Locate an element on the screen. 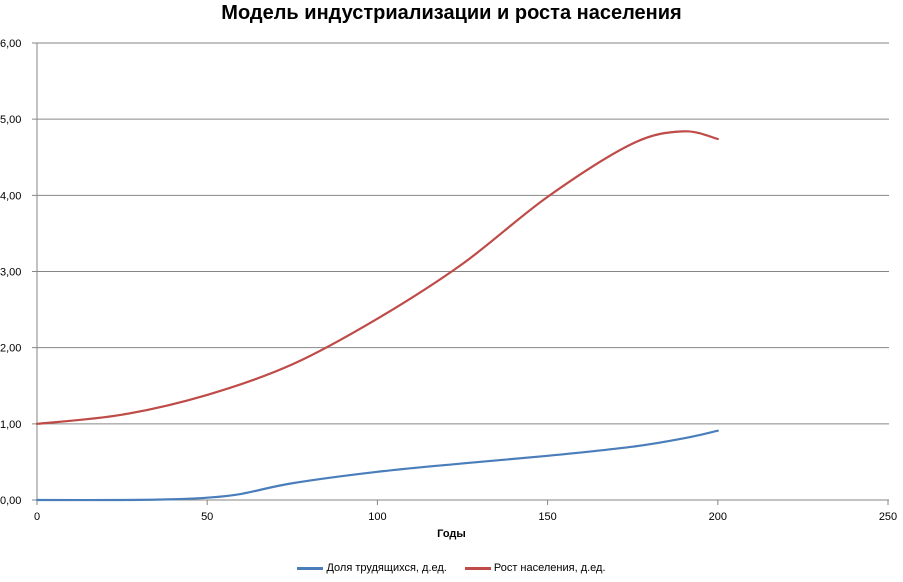 The image size is (903, 582). legend-item-population-growth: Рост населения, д.ед. is located at coordinates (535, 568).